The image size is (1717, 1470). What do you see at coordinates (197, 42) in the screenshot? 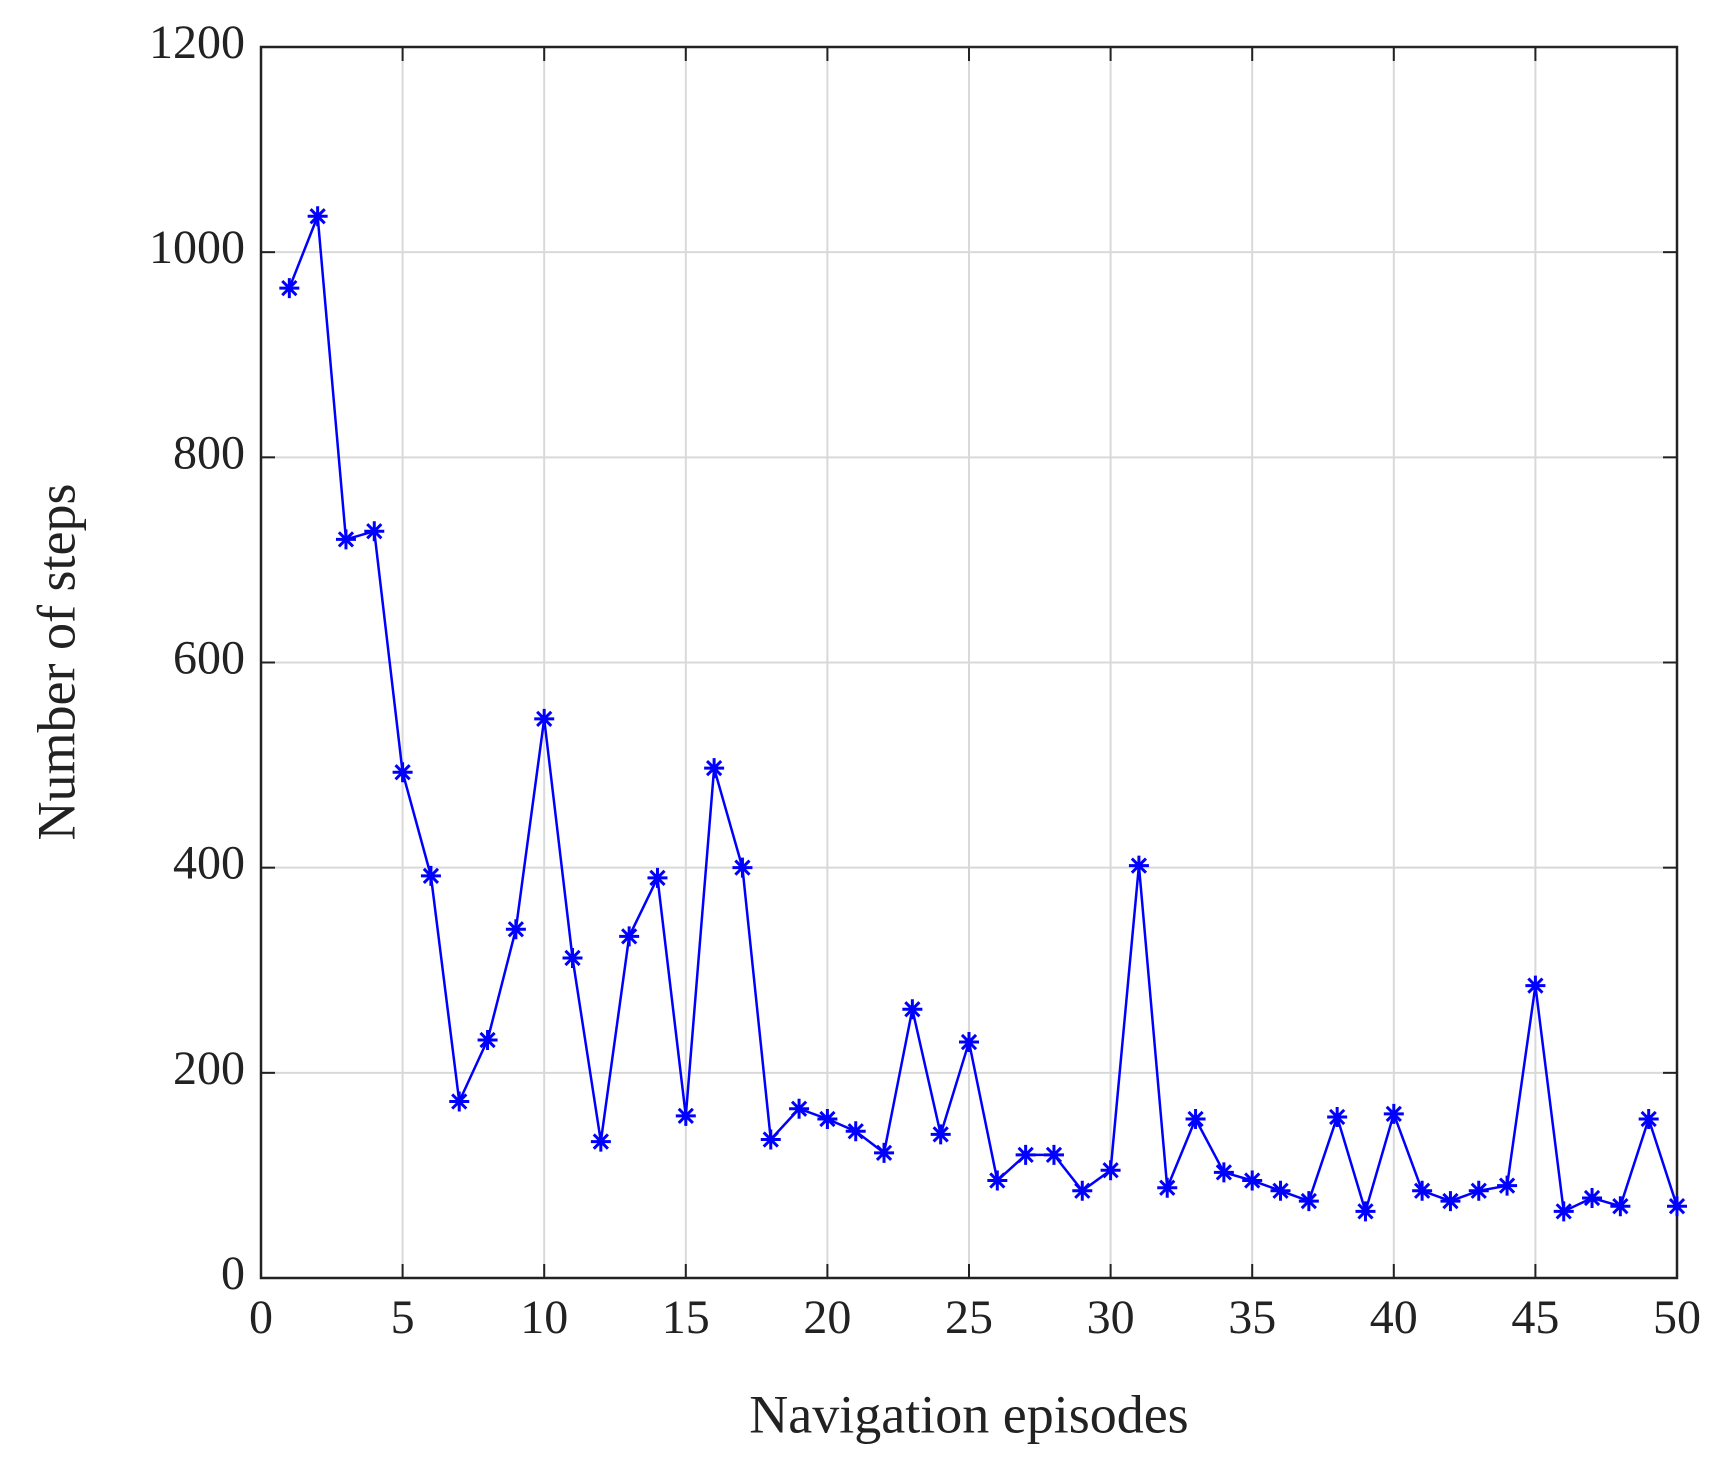
I see `y-tick-label: 1200` at bounding box center [197, 42].